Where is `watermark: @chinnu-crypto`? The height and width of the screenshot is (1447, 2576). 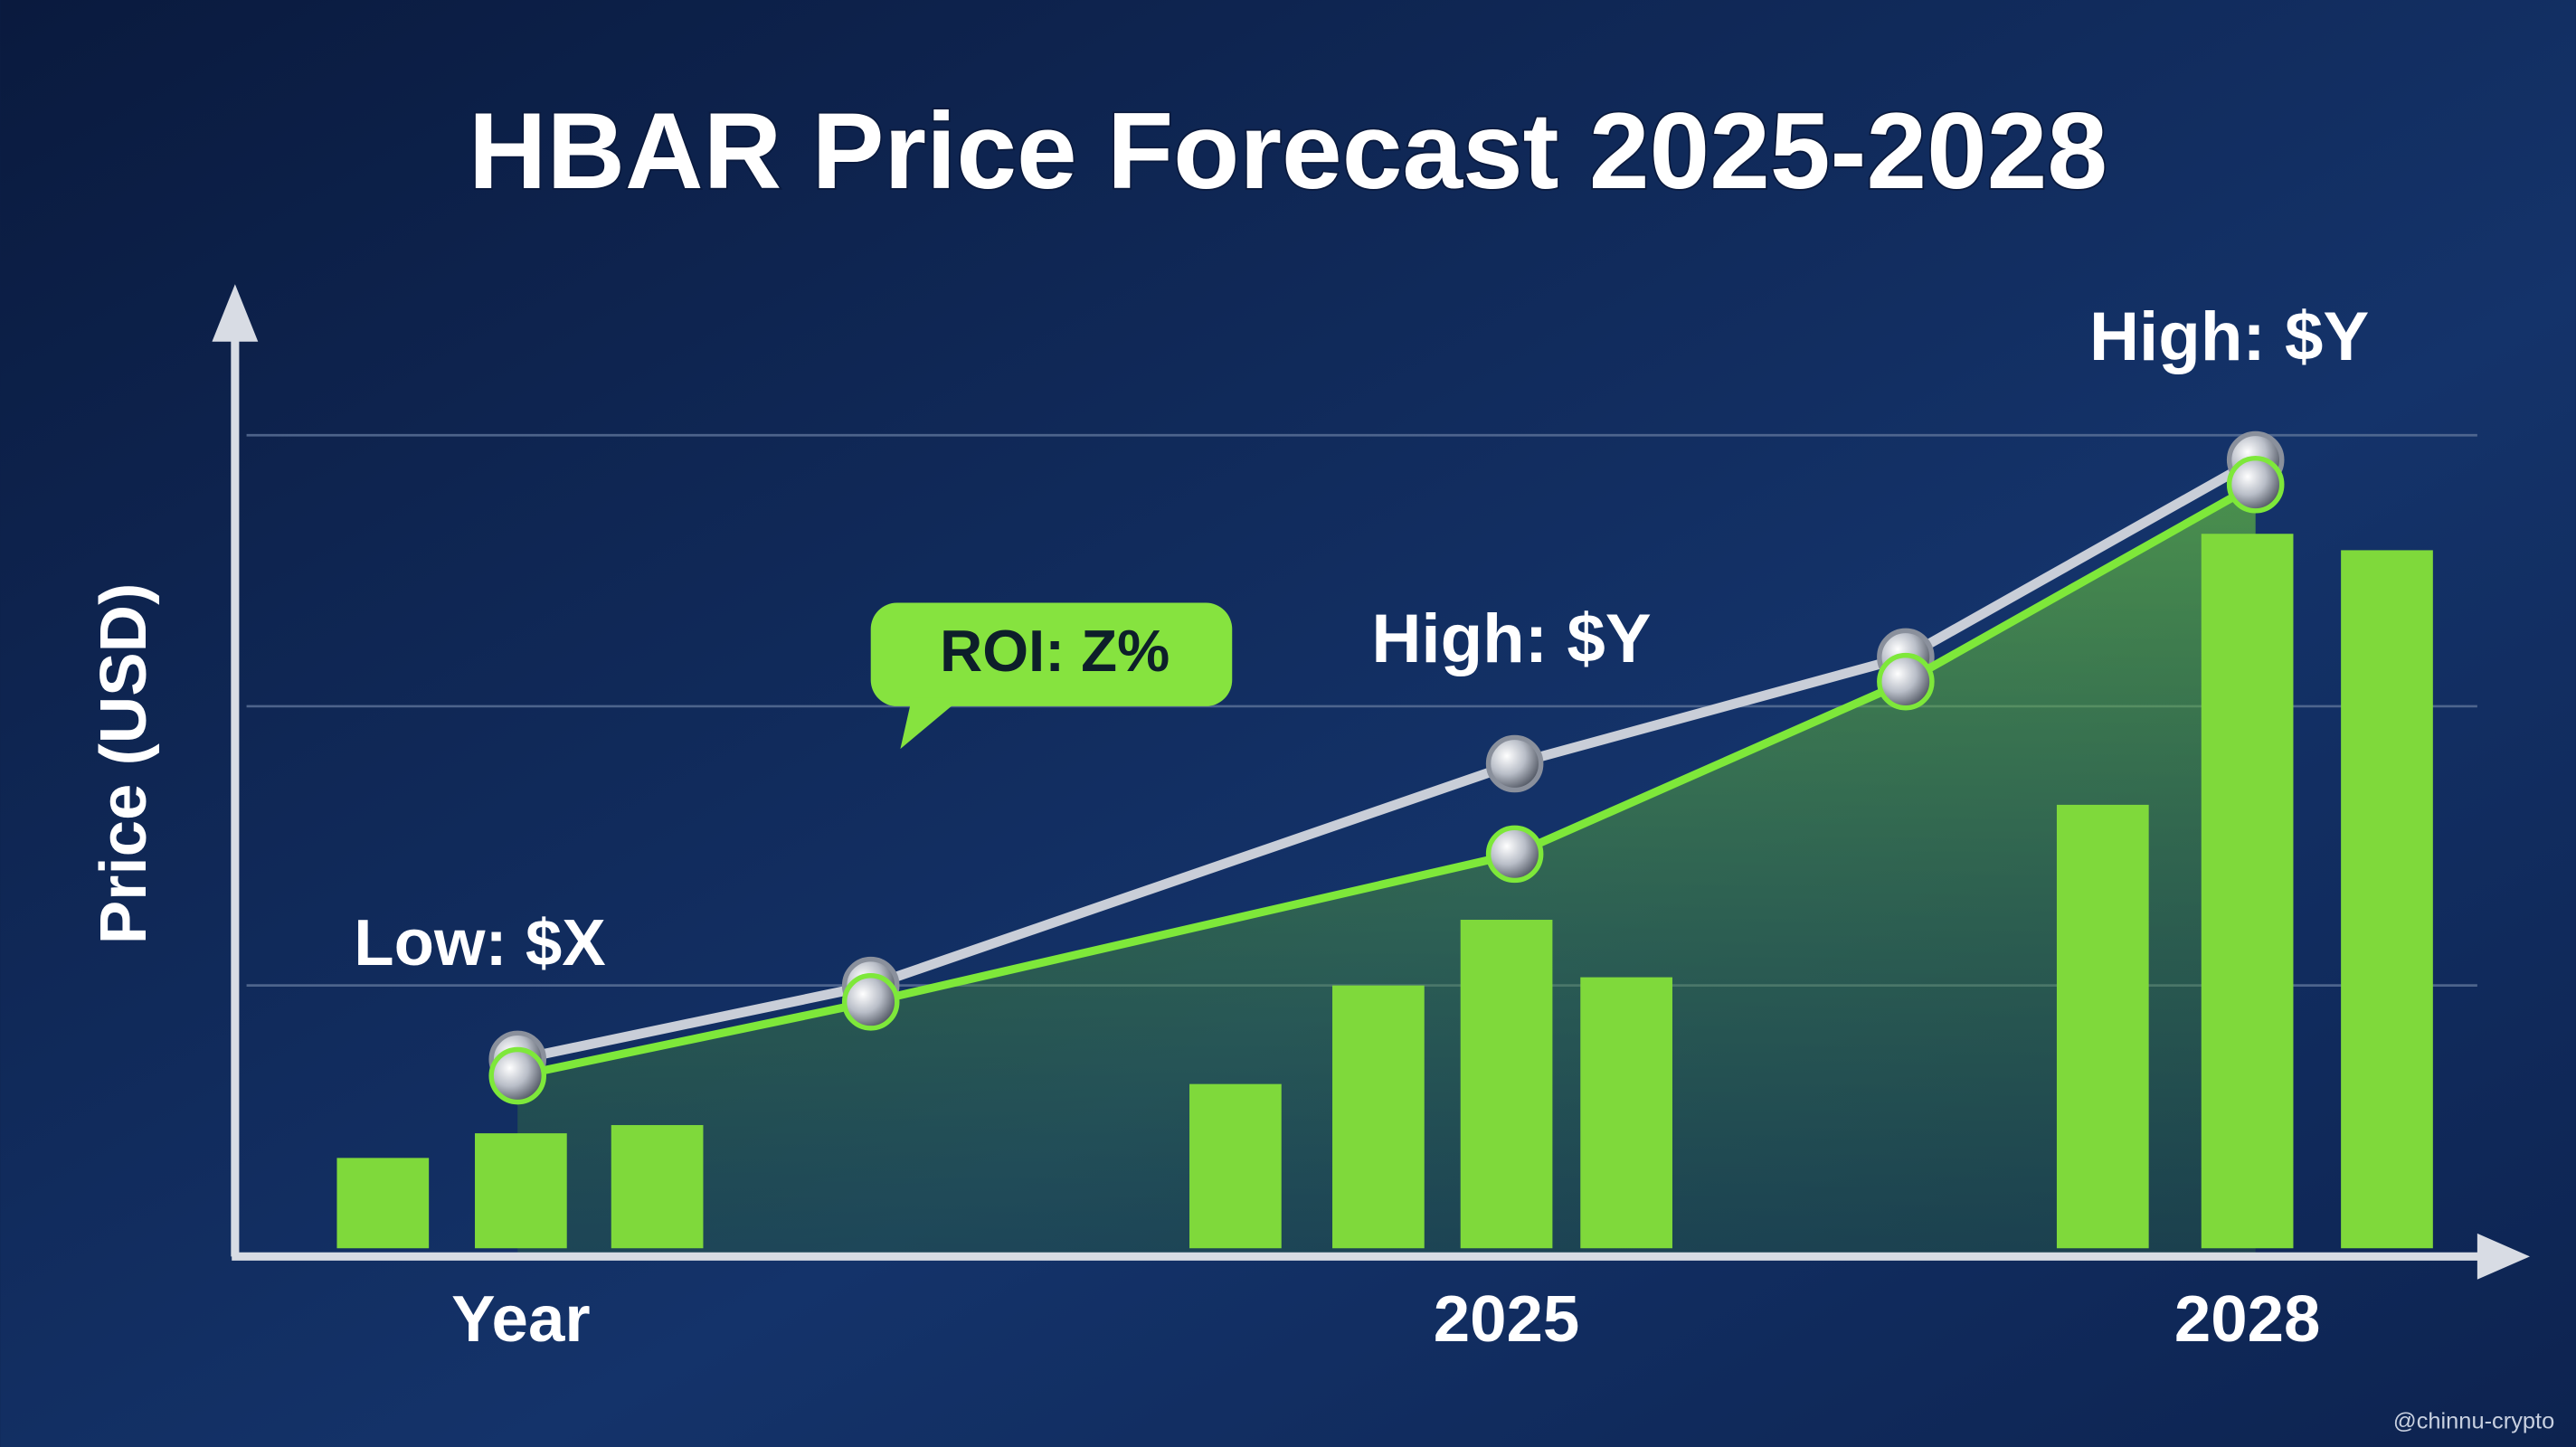 watermark: @chinnu-crypto is located at coordinates (2474, 1421).